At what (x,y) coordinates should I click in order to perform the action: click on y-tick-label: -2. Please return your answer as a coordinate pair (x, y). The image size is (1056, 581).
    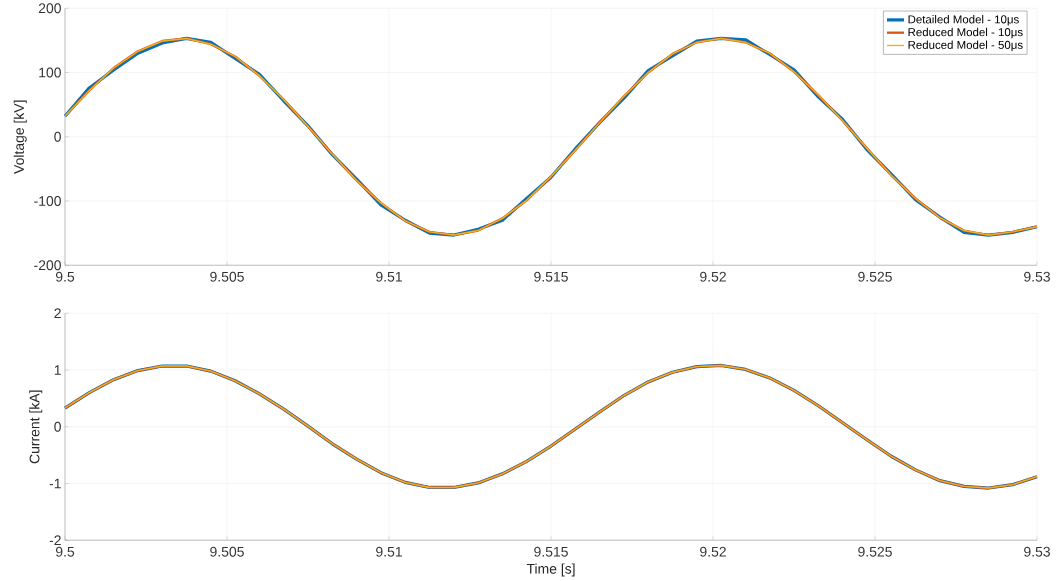
    Looking at the image, I should click on (55, 540).